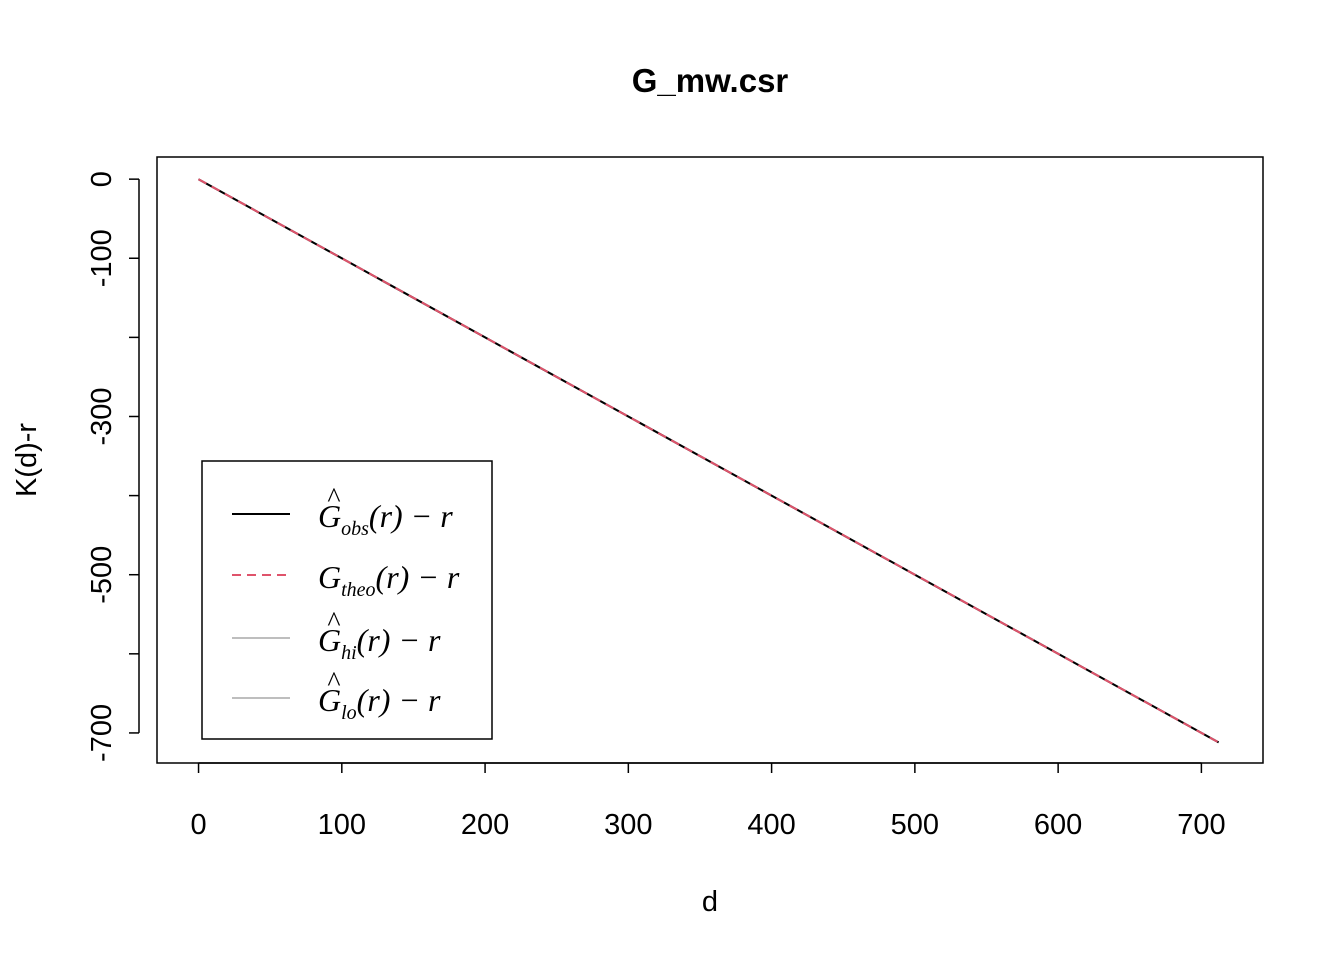 The image size is (1344, 960). What do you see at coordinates (708, 801) in the screenshot?
I see `x-axis: 0 100 200 300 400 500 600 700` at bounding box center [708, 801].